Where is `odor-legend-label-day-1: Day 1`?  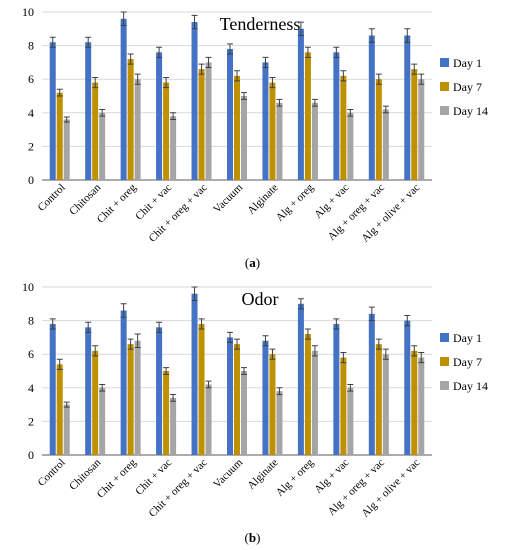
odor-legend-label-day-1: Day 1 is located at coordinates (467, 338).